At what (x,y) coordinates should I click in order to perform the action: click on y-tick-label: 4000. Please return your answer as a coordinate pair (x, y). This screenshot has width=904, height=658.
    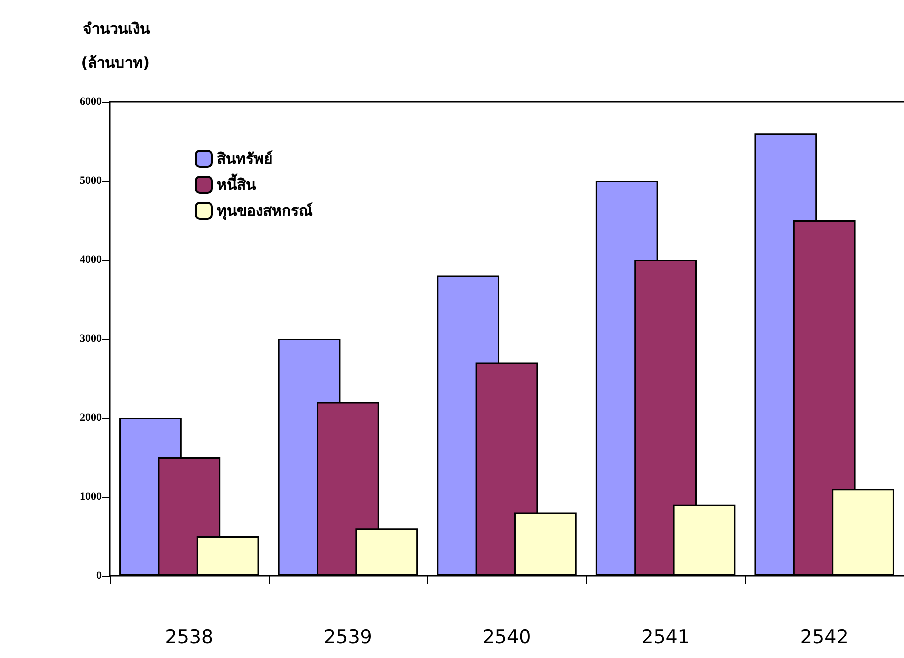
    Looking at the image, I should click on (91, 260).